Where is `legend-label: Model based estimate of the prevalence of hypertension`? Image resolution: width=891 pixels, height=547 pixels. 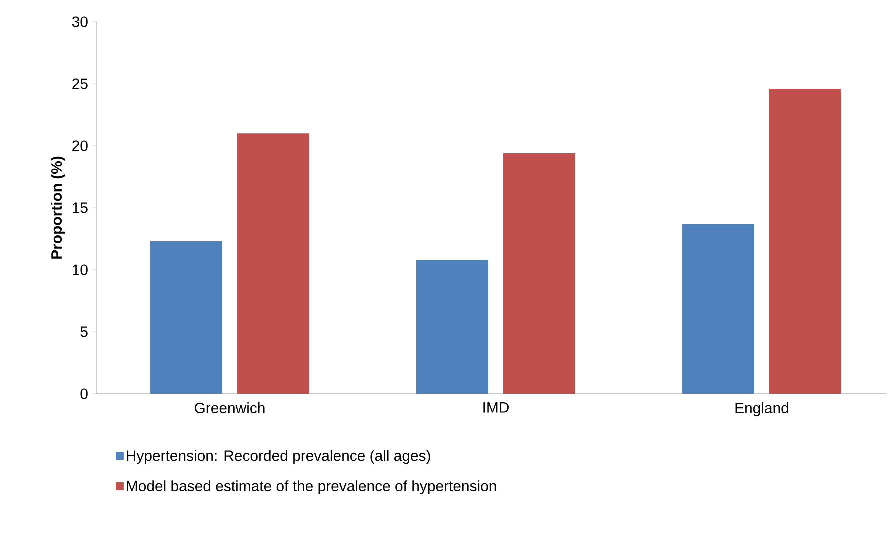
legend-label: Model based estimate of the prevalence of hypertension is located at coordinates (311, 487).